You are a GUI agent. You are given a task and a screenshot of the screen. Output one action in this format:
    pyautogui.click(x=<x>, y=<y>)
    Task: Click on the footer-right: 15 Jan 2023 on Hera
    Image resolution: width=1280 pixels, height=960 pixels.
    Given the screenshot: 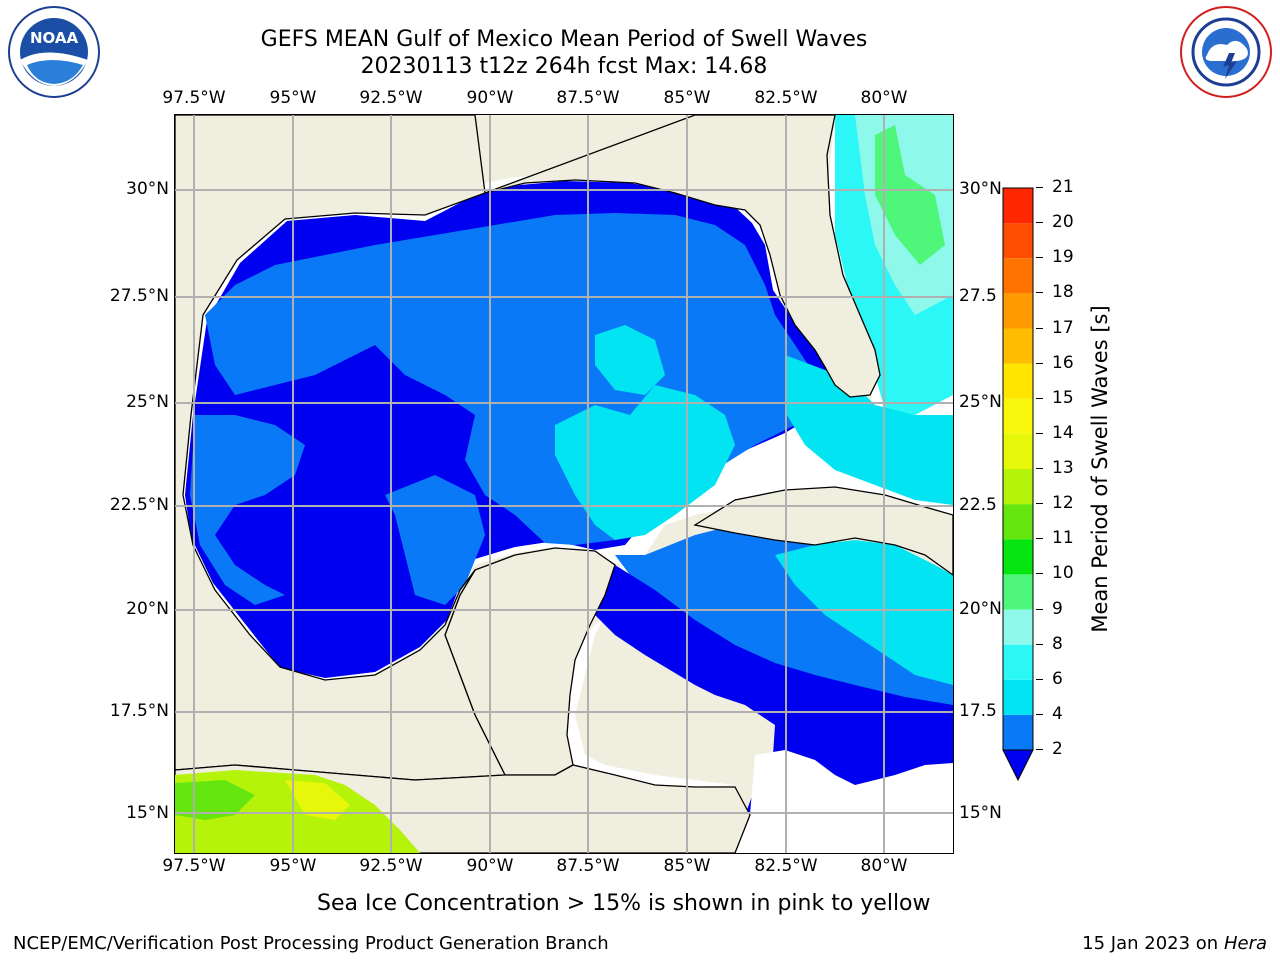 What is the action you would take?
    pyautogui.click(x=1174, y=943)
    